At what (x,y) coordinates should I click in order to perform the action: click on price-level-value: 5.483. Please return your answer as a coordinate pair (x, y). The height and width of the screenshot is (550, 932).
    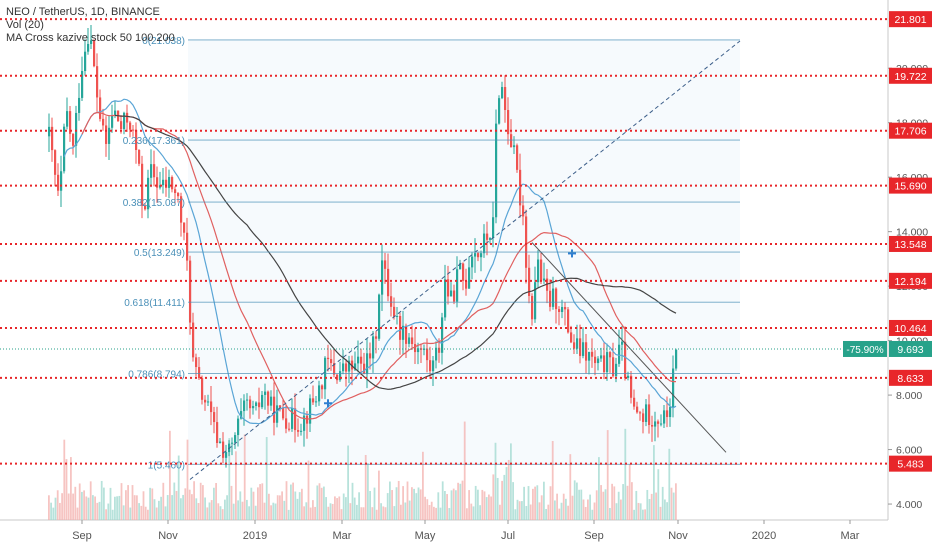
    Looking at the image, I should click on (910, 465).